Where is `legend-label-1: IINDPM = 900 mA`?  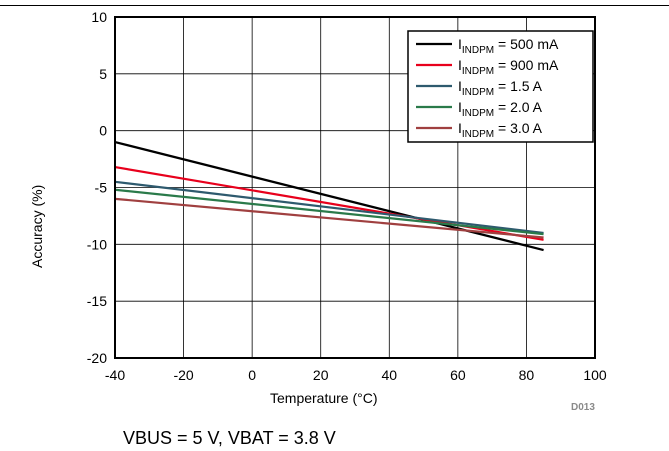
legend-label-1: IINDPM = 900 mA is located at coordinates (508, 67).